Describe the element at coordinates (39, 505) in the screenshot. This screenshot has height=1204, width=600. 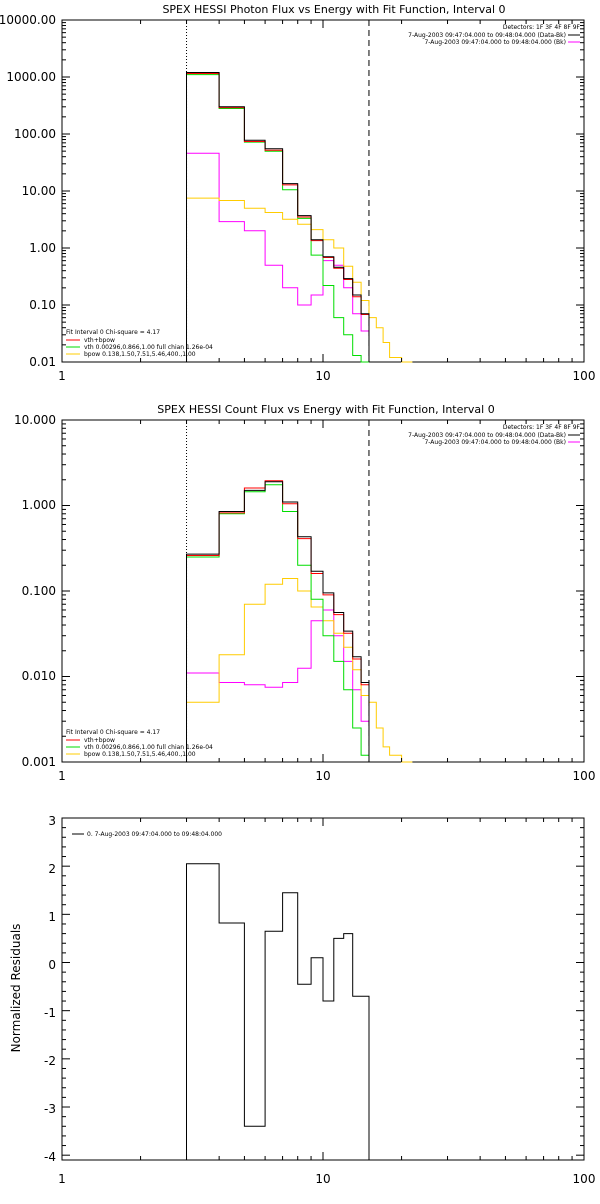
I see `y-tick-label: 1.000` at that location.